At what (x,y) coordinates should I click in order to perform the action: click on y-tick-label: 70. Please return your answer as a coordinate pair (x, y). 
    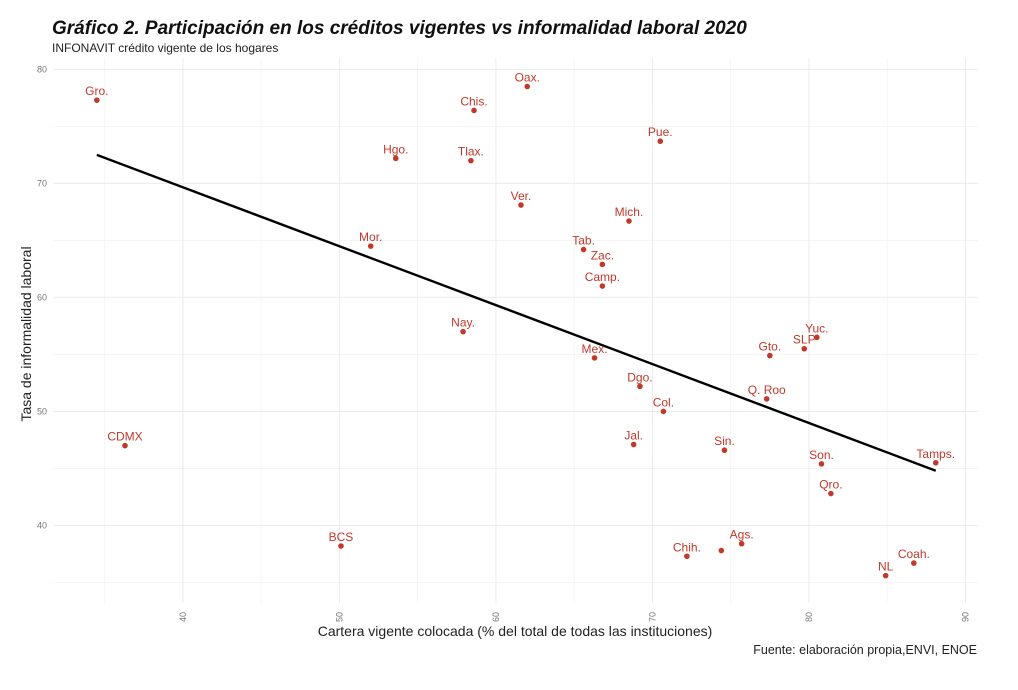
    Looking at the image, I should click on (42, 183).